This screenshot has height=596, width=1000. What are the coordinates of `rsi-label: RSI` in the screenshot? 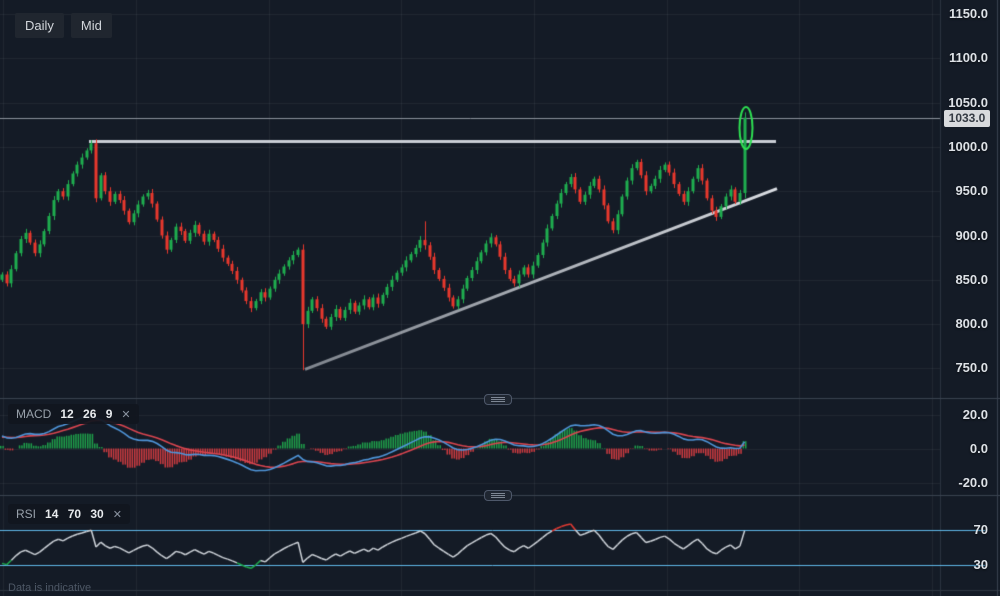 It's located at (26, 514).